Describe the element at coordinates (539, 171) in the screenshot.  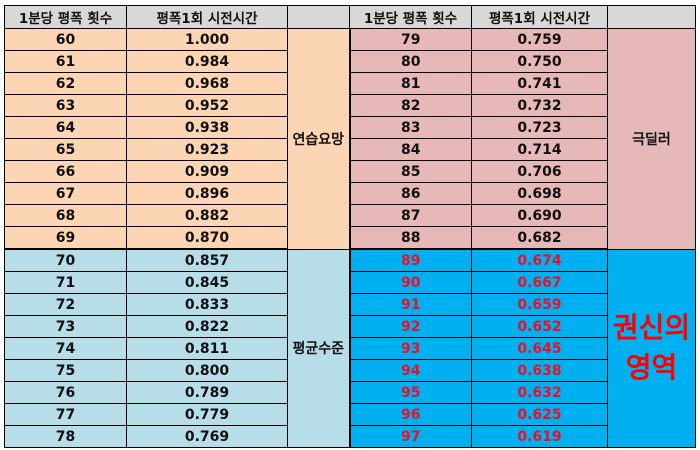
I see `right-time-cell: 0.706` at that location.